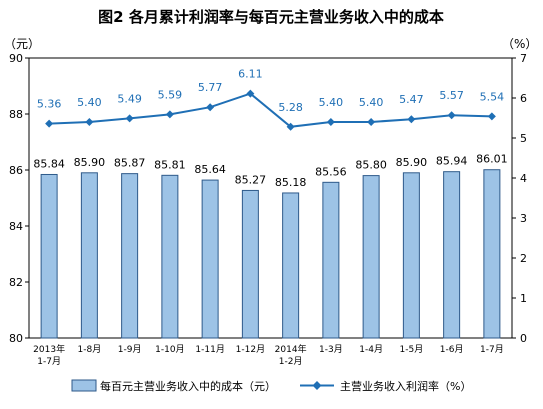 This screenshot has height=409, width=543. I want to click on bar-value-label: 85.56, so click(331, 171).